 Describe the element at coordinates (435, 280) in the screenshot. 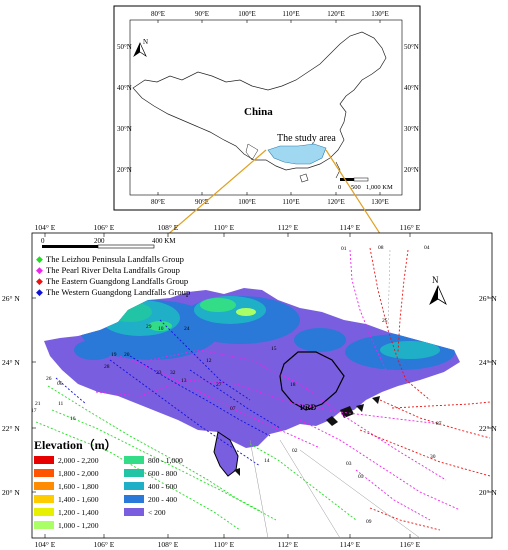

I see `main-north-label: N` at that location.